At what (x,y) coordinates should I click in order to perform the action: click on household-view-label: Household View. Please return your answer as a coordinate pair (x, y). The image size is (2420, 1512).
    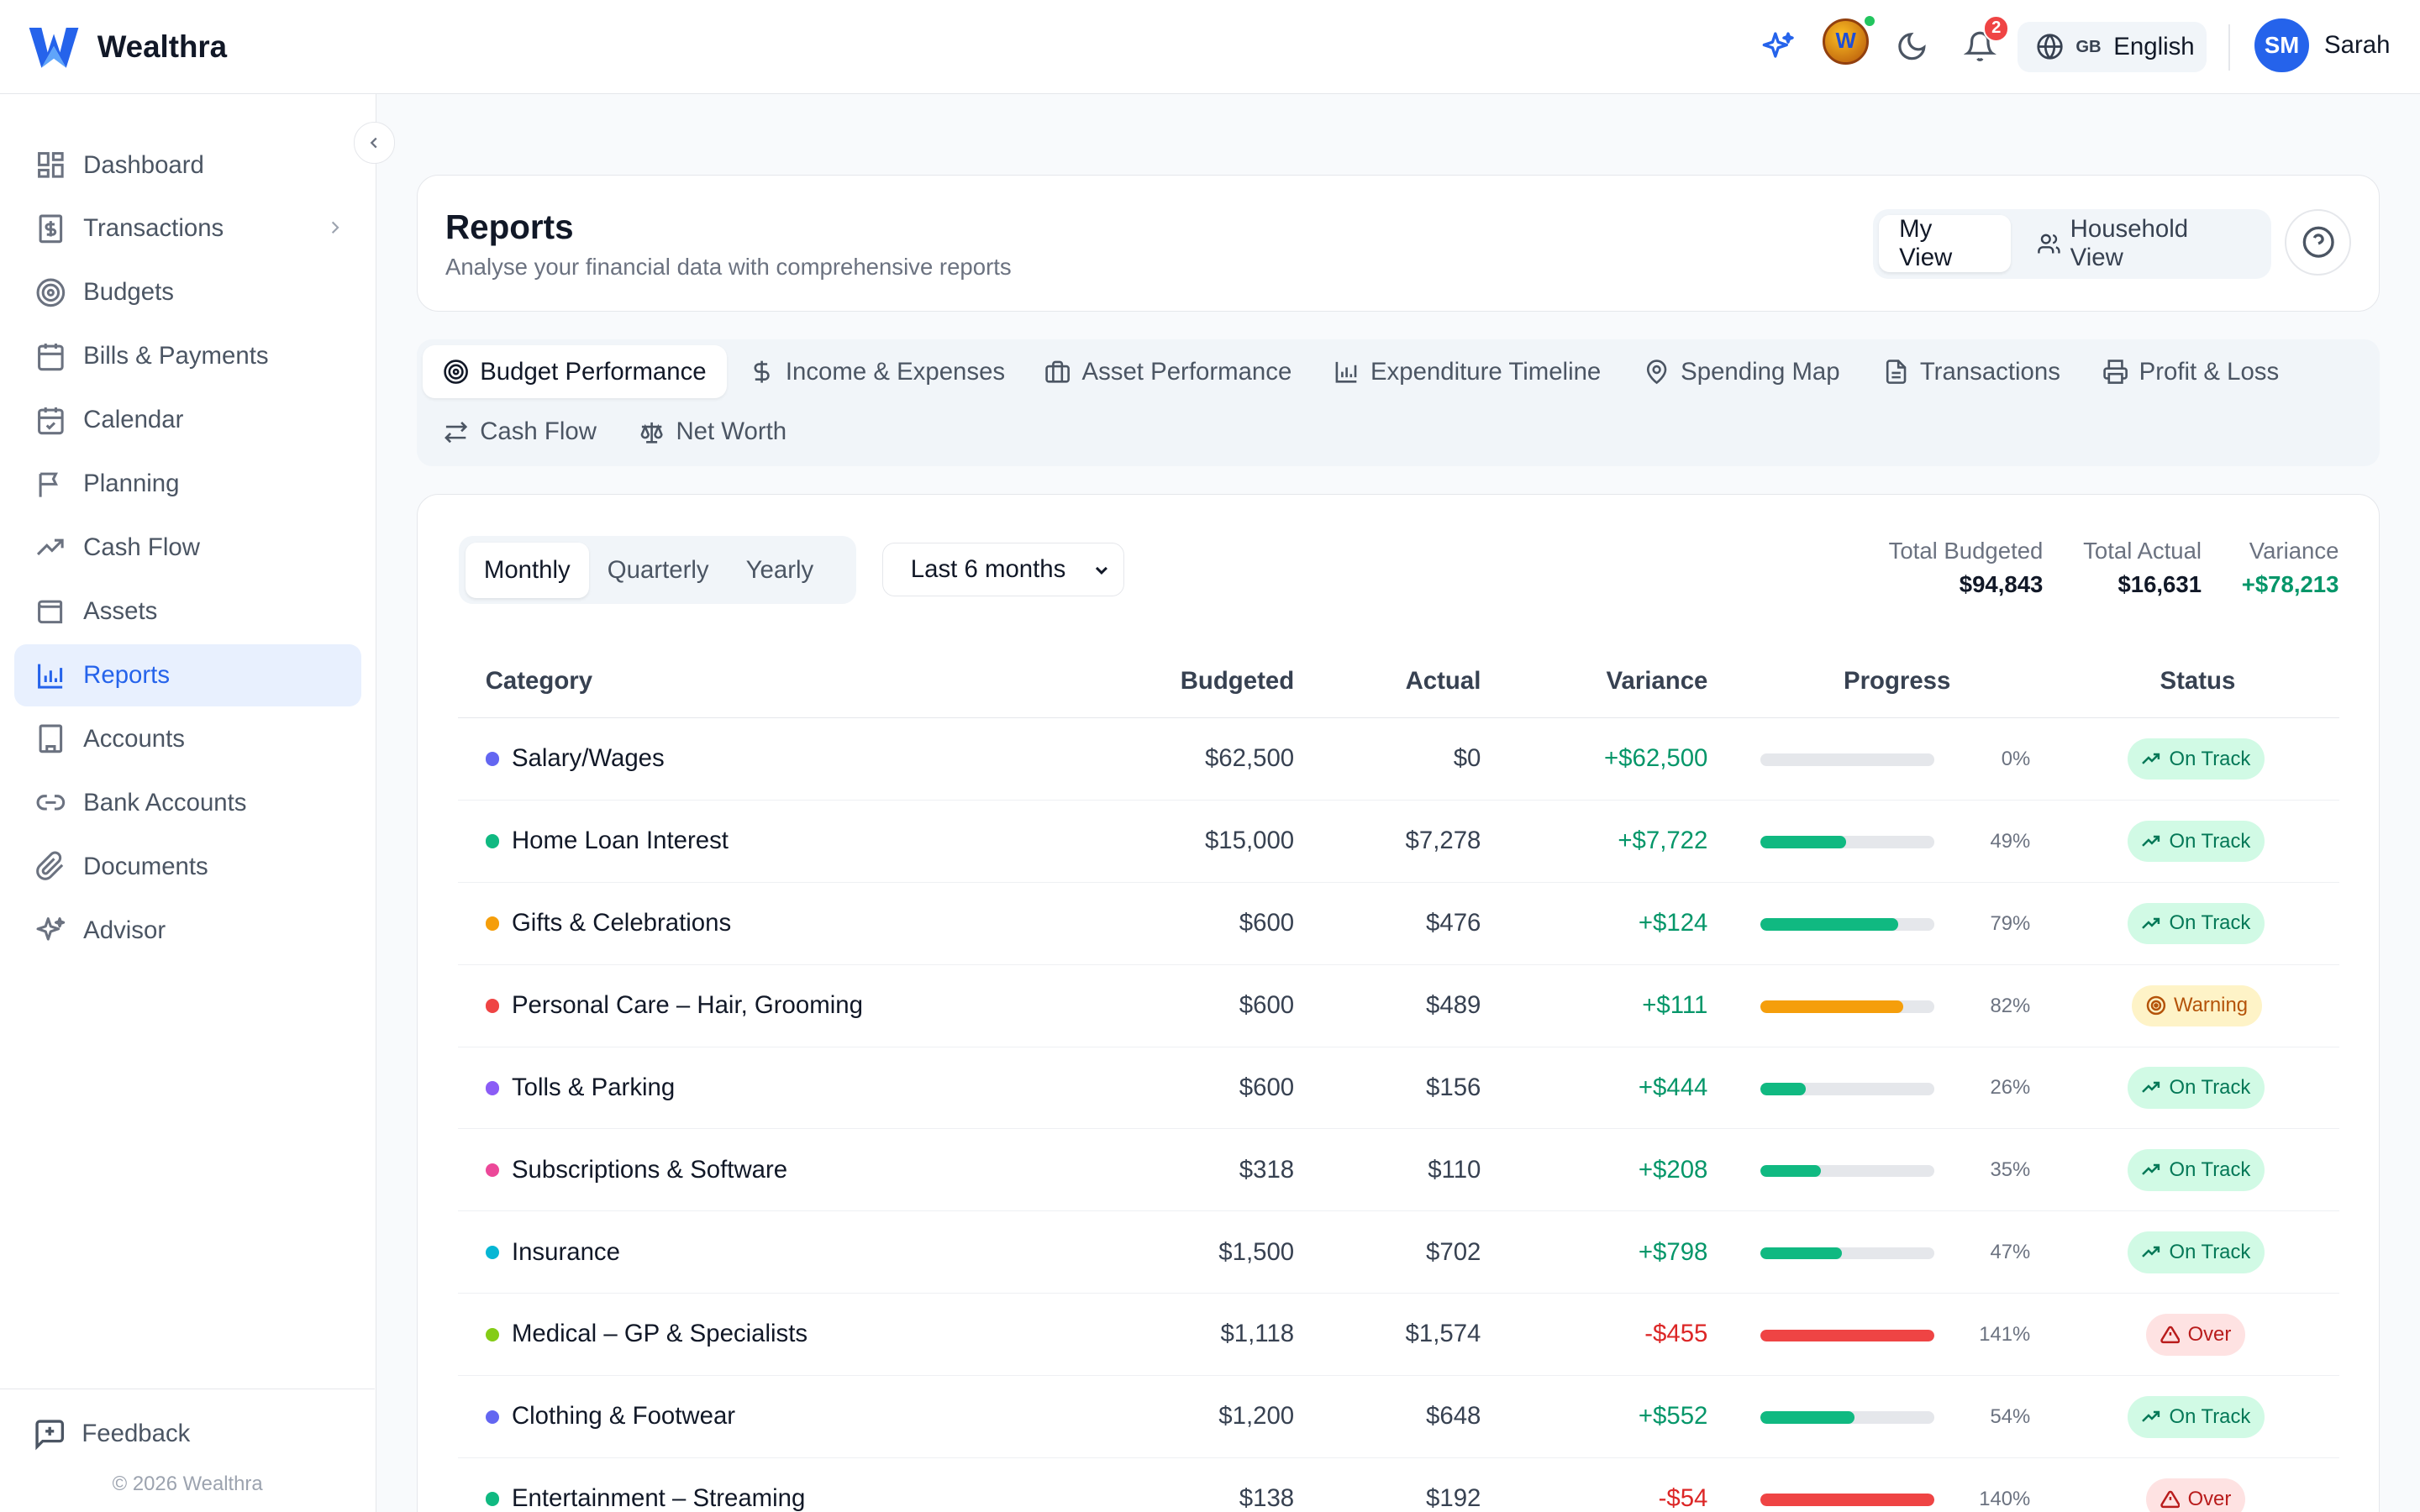
    Looking at the image, I should click on (2129, 243).